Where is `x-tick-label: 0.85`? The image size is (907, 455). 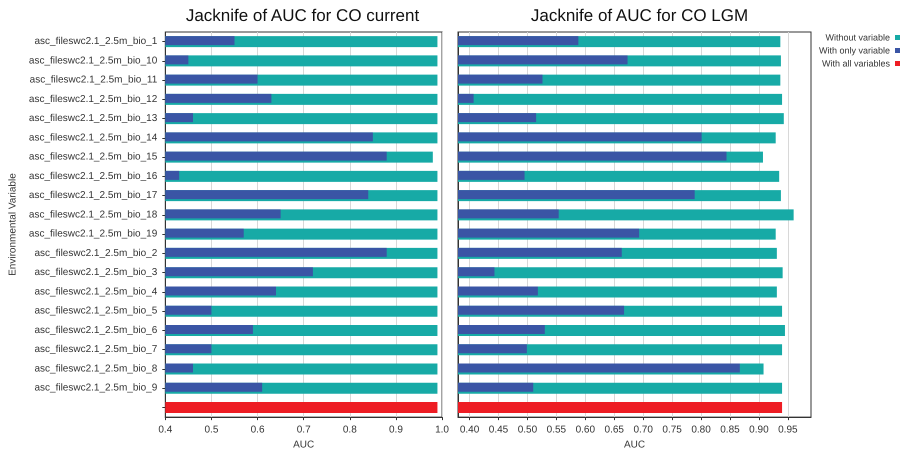 x-tick-label: 0.85 is located at coordinates (730, 430).